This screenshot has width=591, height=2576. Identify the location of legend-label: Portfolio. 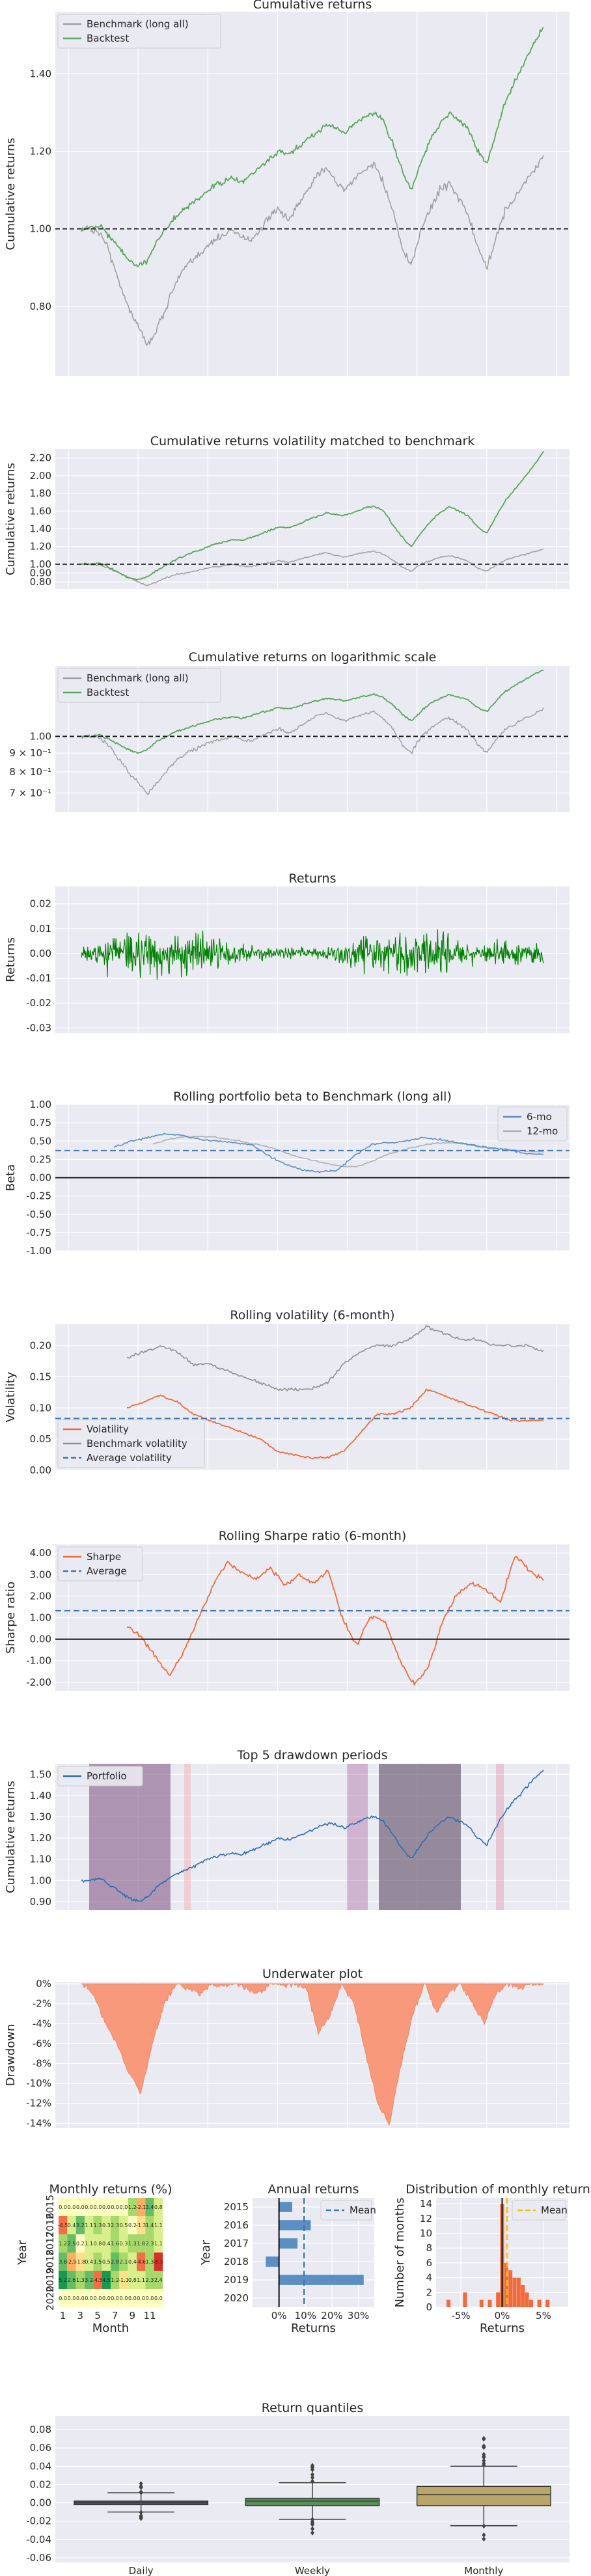
(107, 1776).